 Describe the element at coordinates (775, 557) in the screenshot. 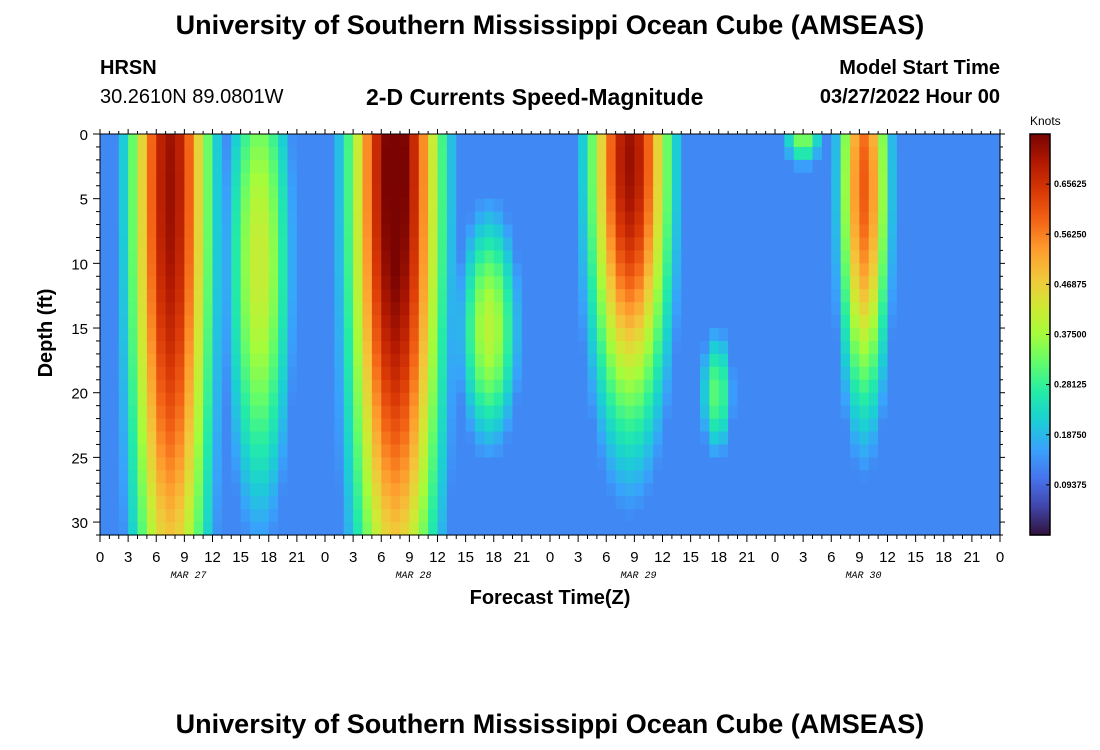

I see `x-tick-label: 0` at that location.